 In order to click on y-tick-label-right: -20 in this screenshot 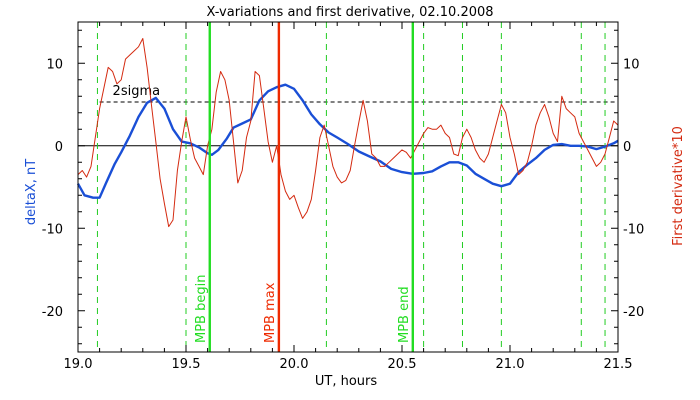, I will do `click(633, 312)`.